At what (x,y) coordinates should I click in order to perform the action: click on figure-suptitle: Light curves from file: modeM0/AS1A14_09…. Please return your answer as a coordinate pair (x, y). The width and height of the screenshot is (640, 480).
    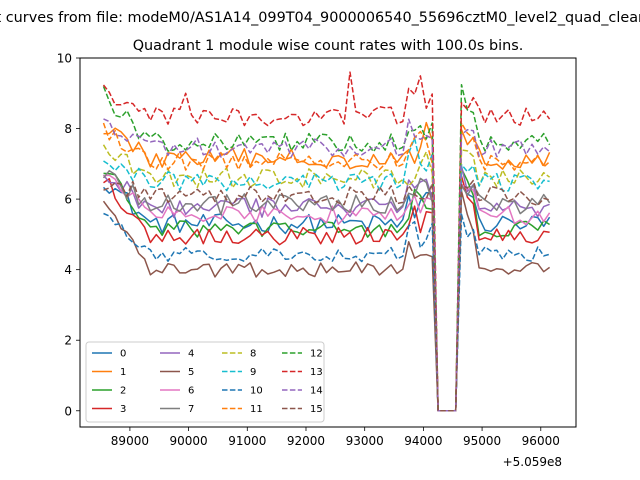
    Looking at the image, I should click on (320, 18).